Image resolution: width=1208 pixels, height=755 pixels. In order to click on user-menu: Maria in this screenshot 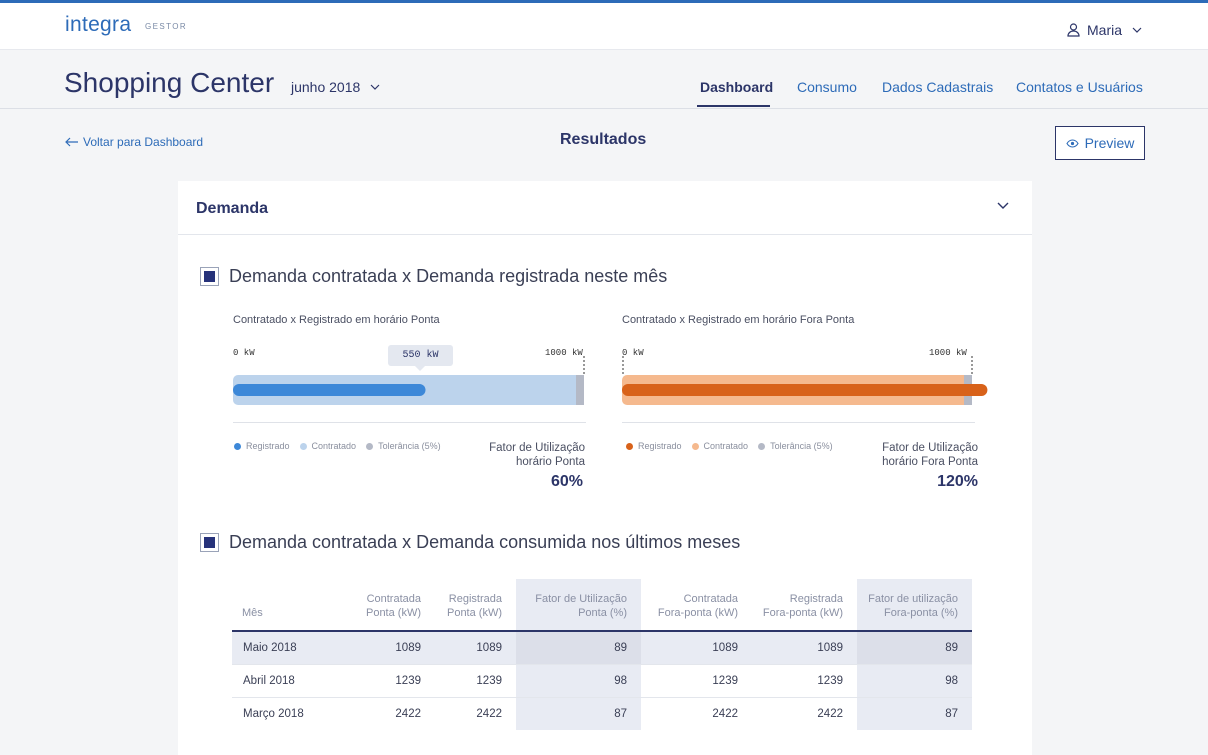, I will do `click(1108, 30)`.